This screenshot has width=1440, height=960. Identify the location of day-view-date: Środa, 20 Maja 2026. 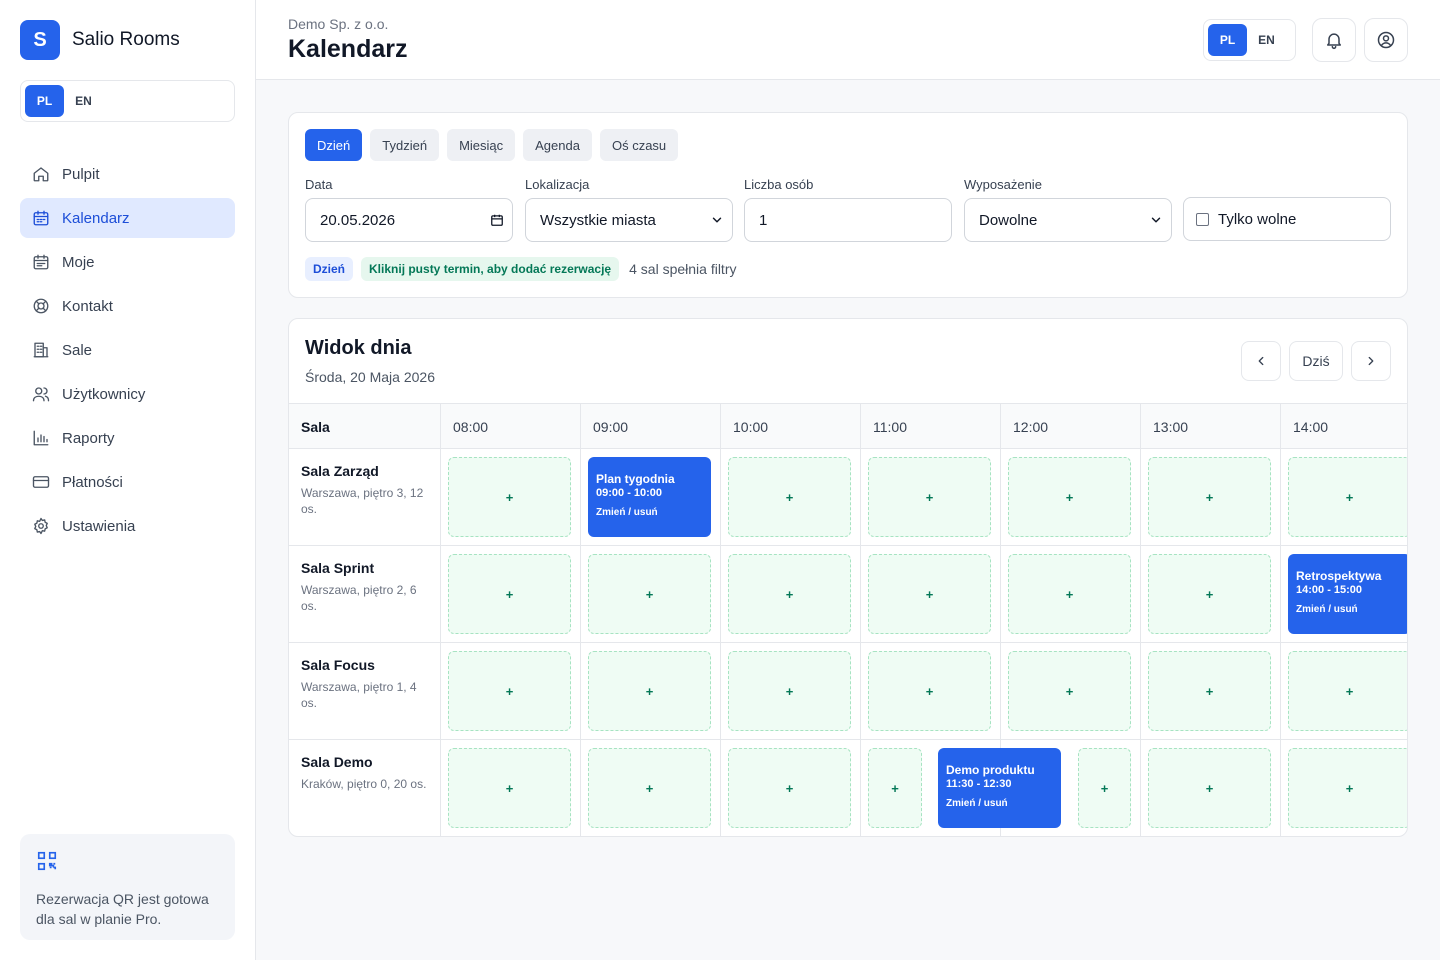
(370, 377).